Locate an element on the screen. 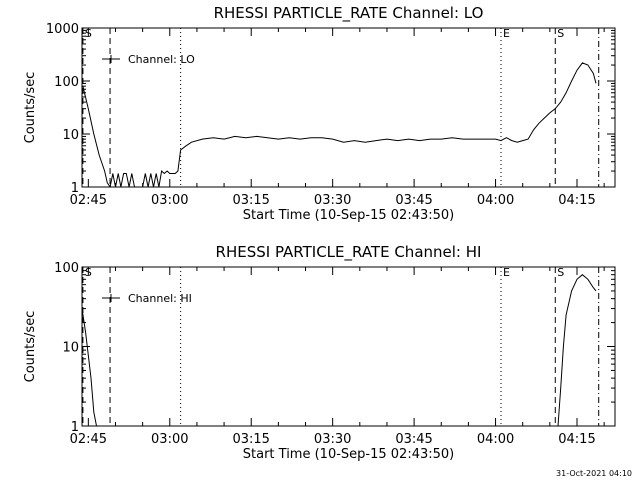 This screenshot has width=640, height=485. chart-title: RHESSI PARTICLE_RATE Channel: HI is located at coordinates (349, 252).